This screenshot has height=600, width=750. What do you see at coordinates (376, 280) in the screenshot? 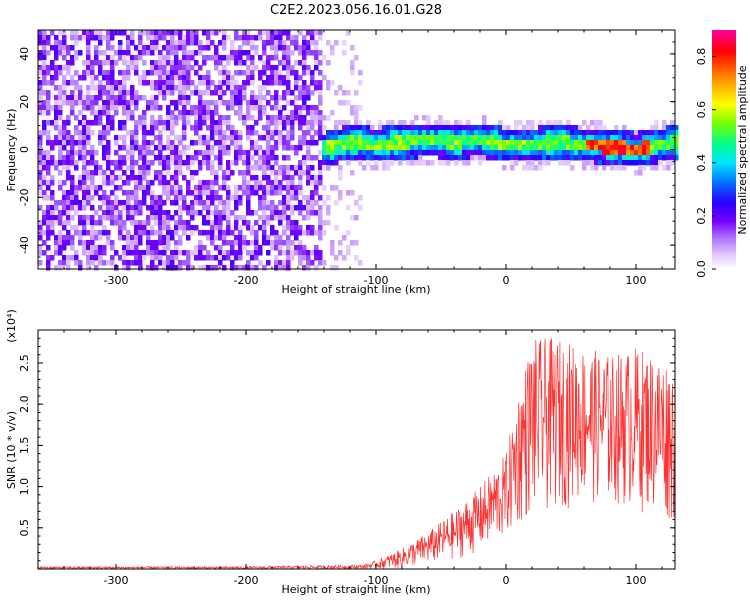
I see `x-tick-label: -100` at bounding box center [376, 280].